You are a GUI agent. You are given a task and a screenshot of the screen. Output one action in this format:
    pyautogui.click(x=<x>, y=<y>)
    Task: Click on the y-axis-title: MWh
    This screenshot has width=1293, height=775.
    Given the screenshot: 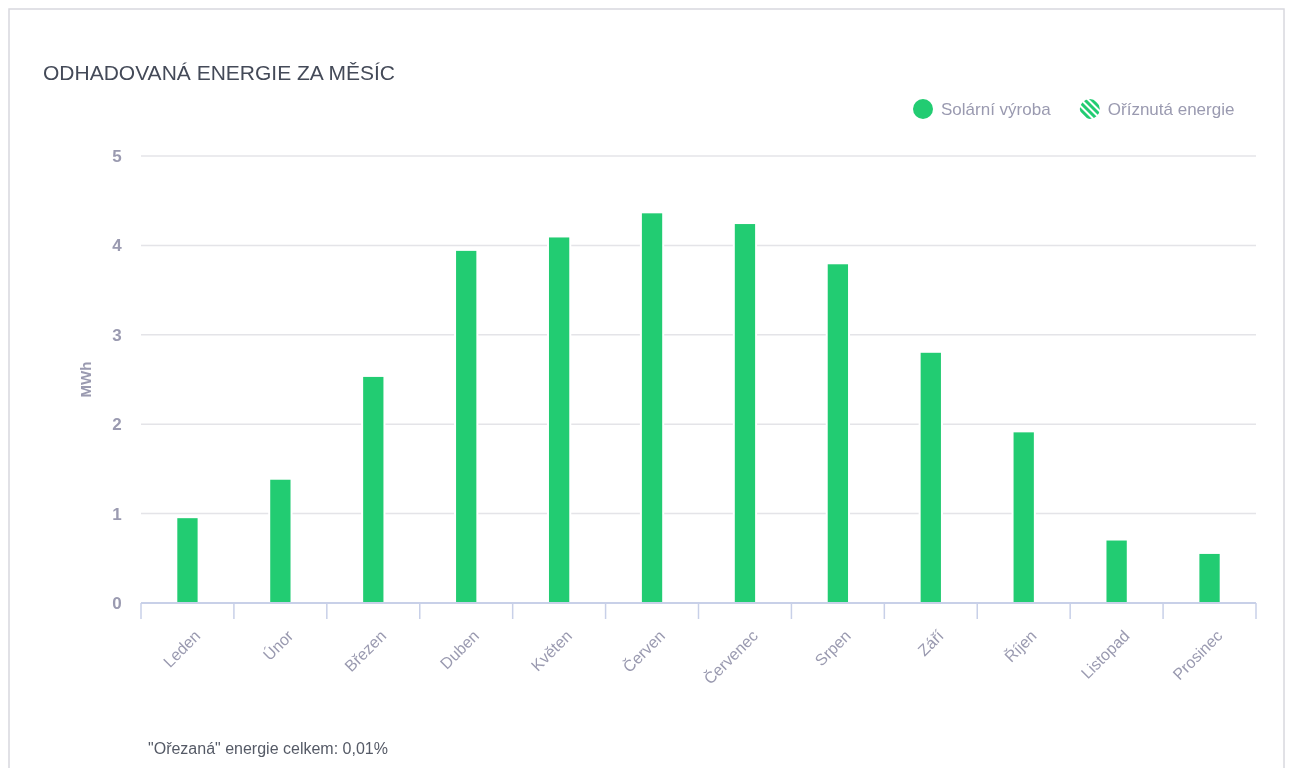 What is the action you would take?
    pyautogui.click(x=85, y=379)
    